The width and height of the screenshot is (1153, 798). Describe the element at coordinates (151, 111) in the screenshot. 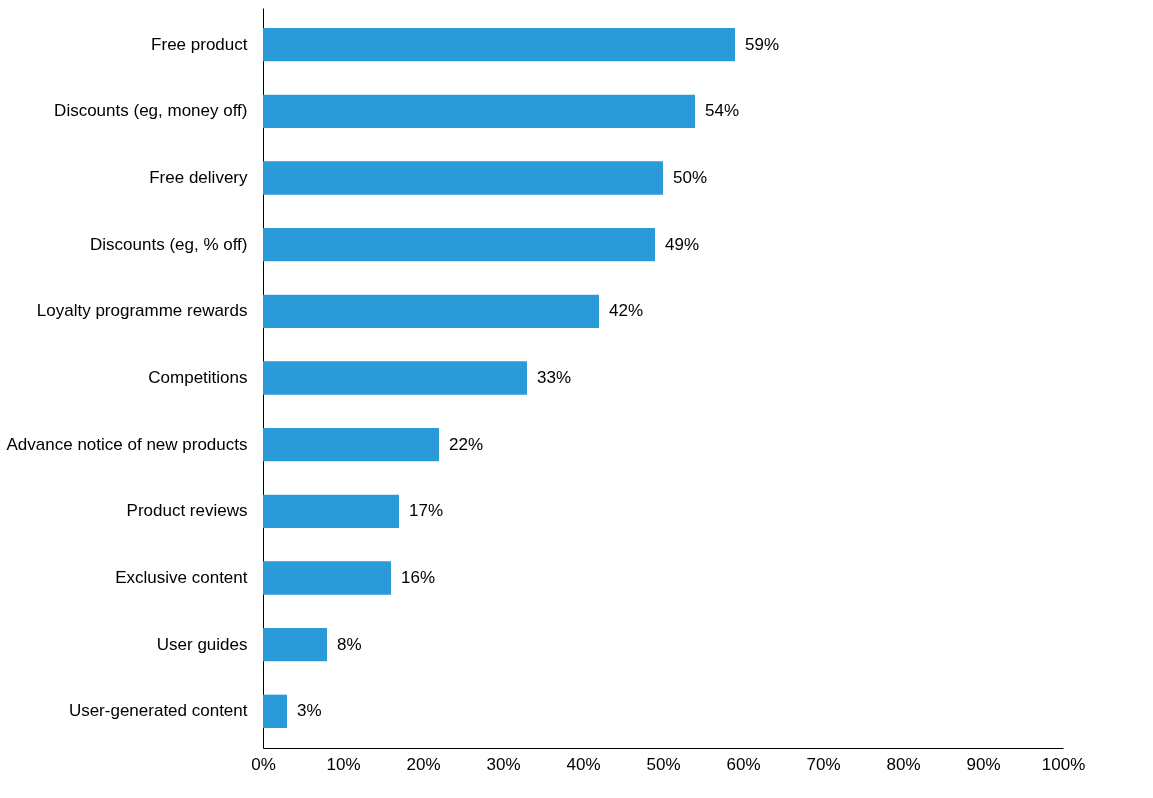

I see `y-tick-label: Discounts (eg, money off)` at that location.